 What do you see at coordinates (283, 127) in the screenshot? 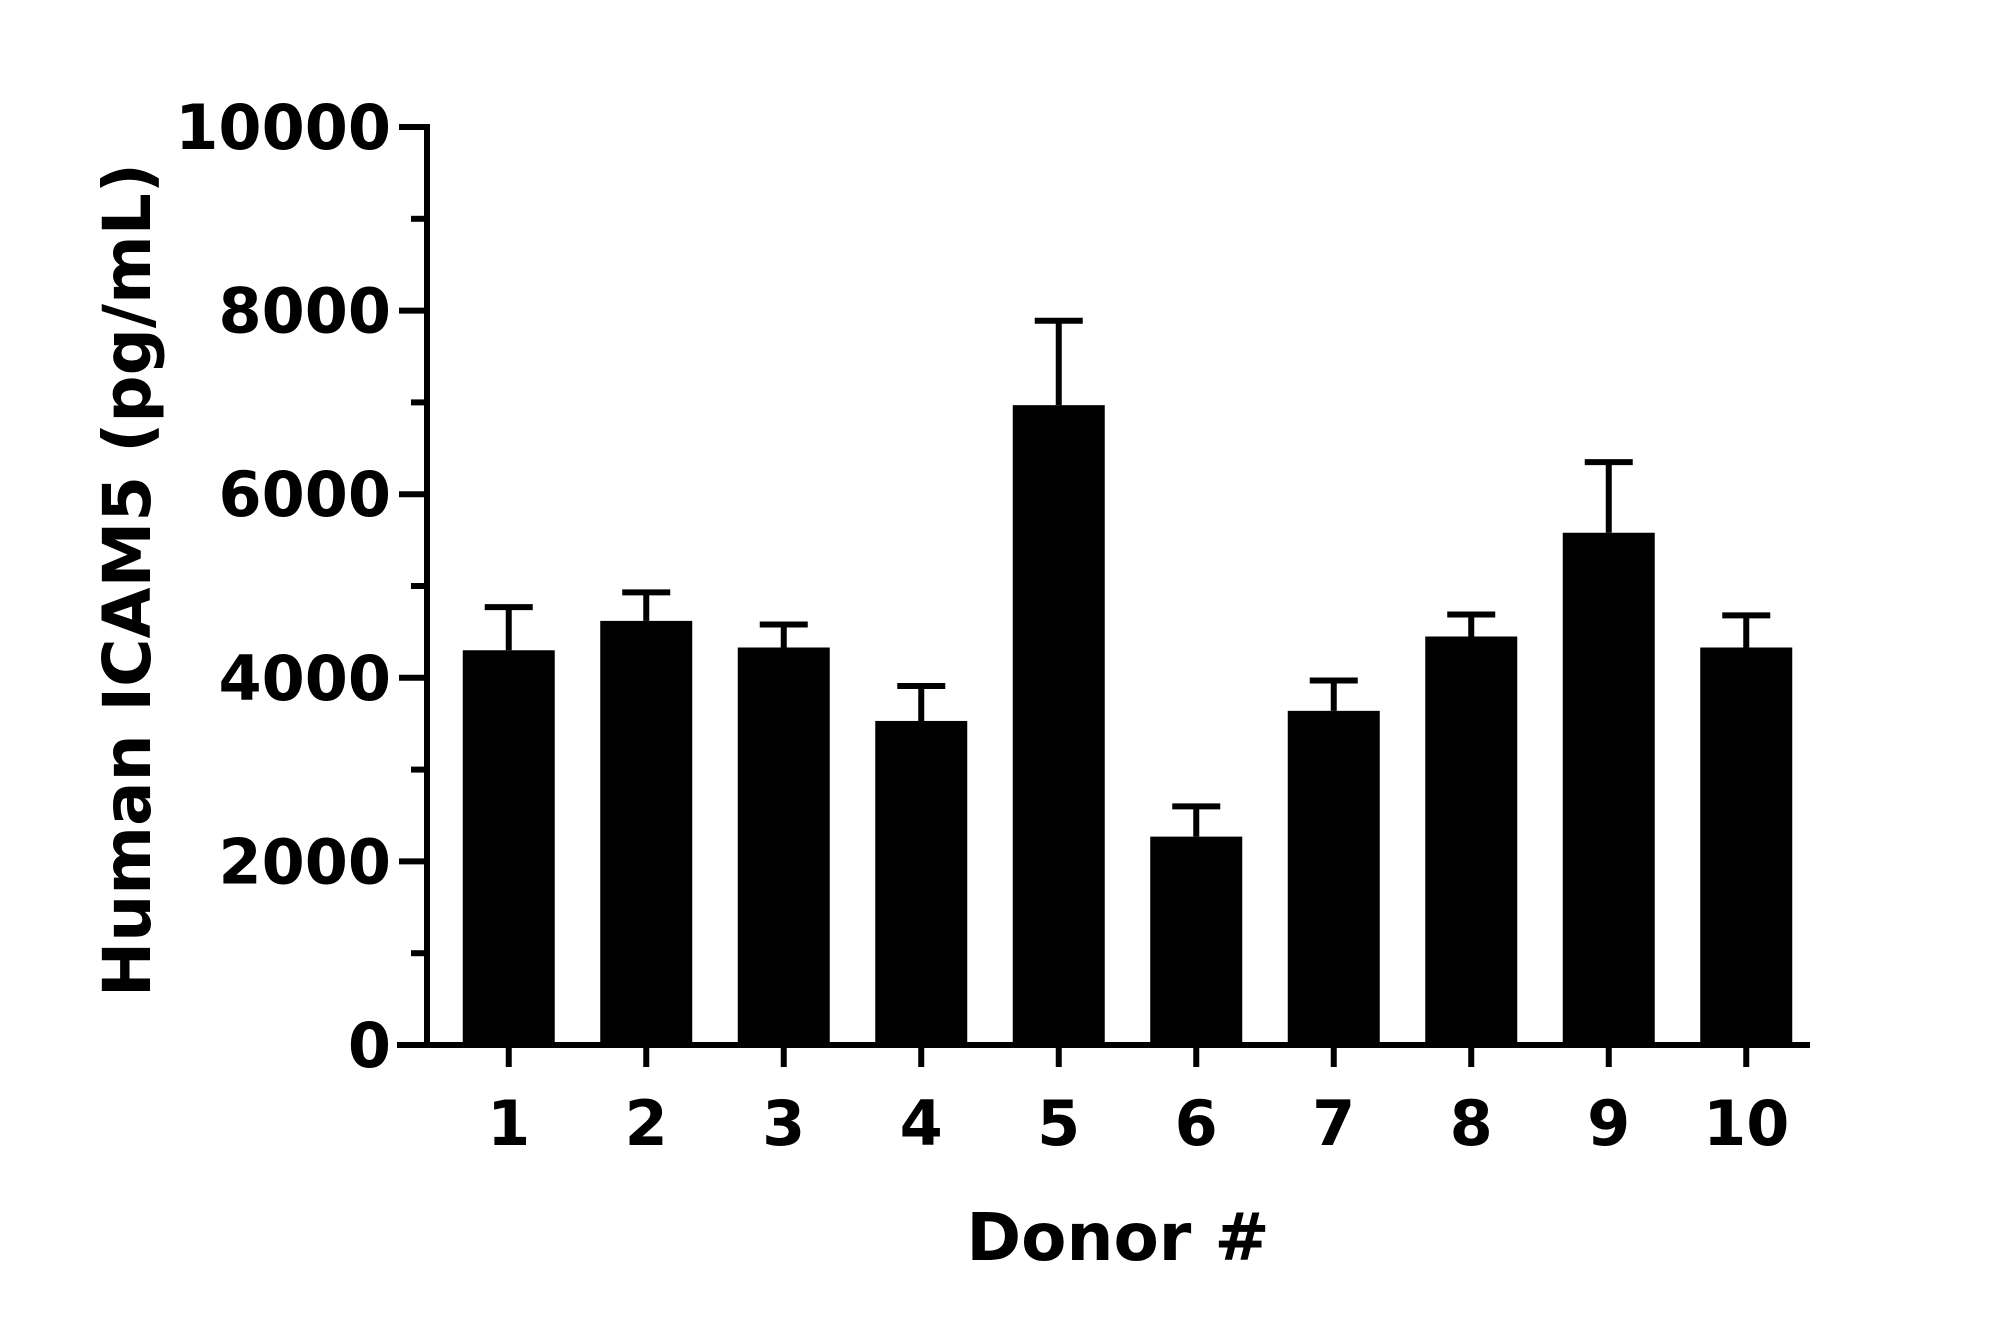
I see `y-tick-label: 10000` at bounding box center [283, 127].